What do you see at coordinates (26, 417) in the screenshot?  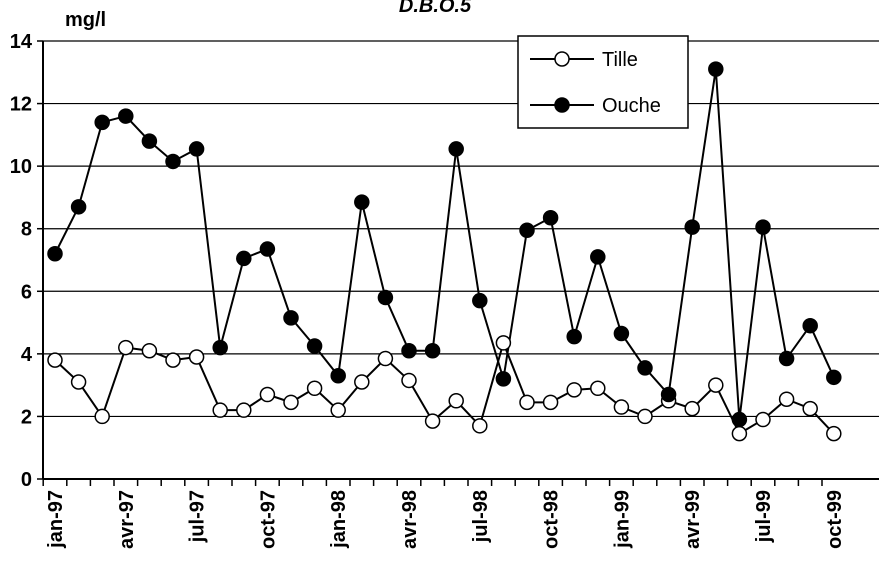 I see `y-tick-label: 2` at bounding box center [26, 417].